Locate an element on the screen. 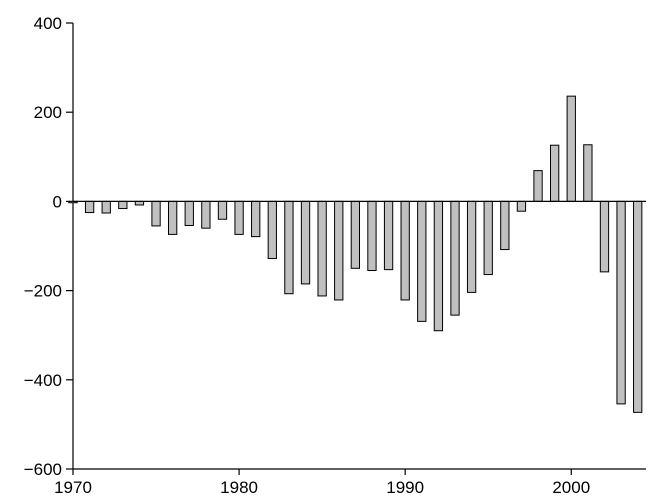 This screenshot has width=648, height=502. bar-1995 is located at coordinates (488, 238).